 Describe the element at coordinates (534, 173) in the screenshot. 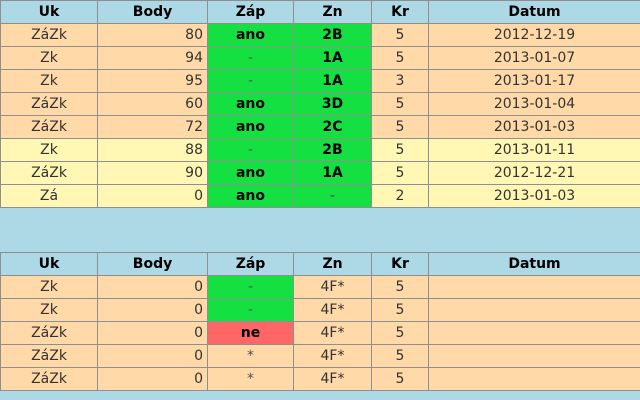

I see `cell-datum: 2012-12-21` at that location.